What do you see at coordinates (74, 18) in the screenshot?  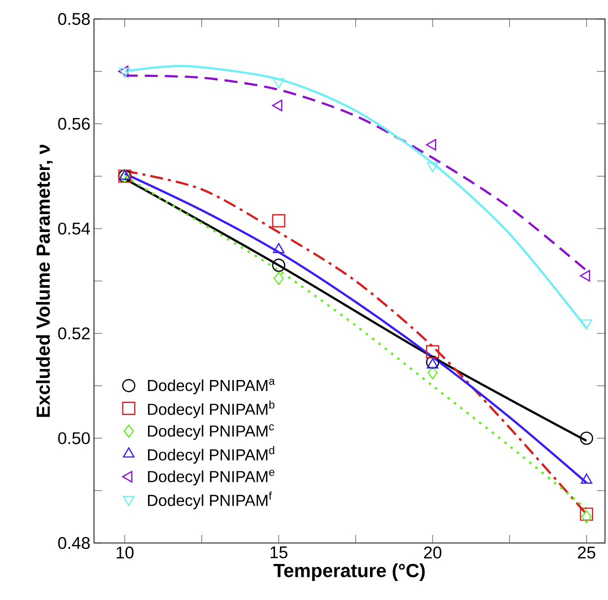 I see `y-tick-label: 0.58` at bounding box center [74, 18].